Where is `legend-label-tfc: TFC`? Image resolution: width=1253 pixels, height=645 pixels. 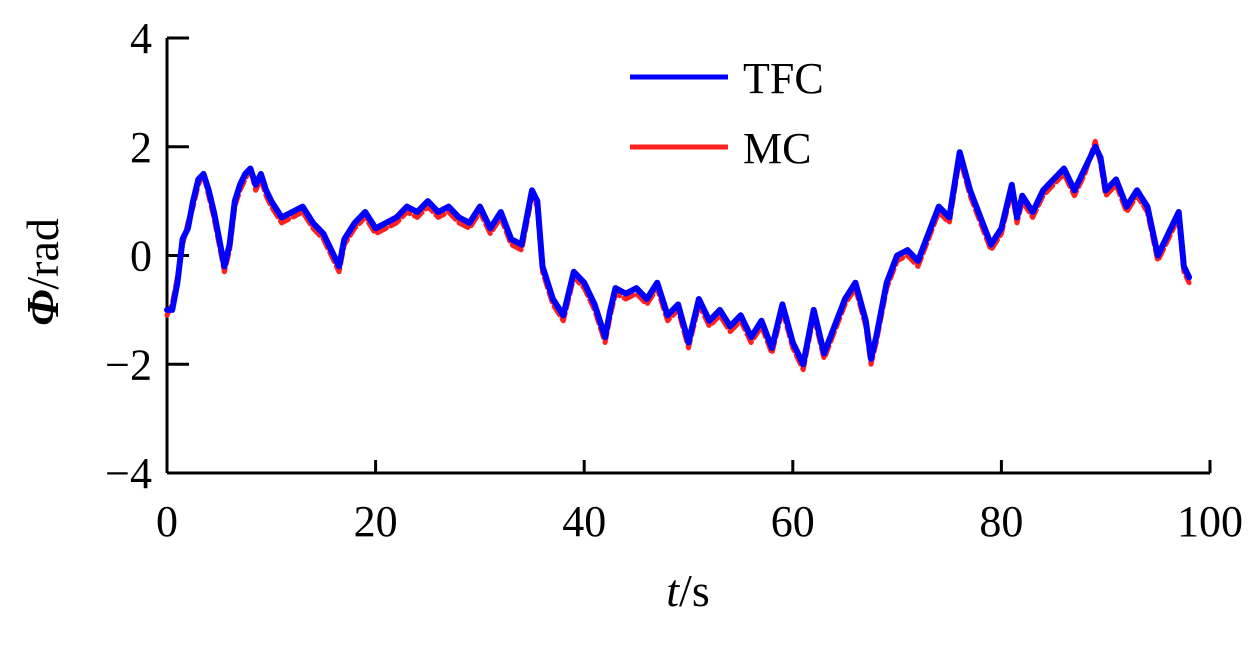
legend-label-tfc: TFC is located at coordinates (783, 78).